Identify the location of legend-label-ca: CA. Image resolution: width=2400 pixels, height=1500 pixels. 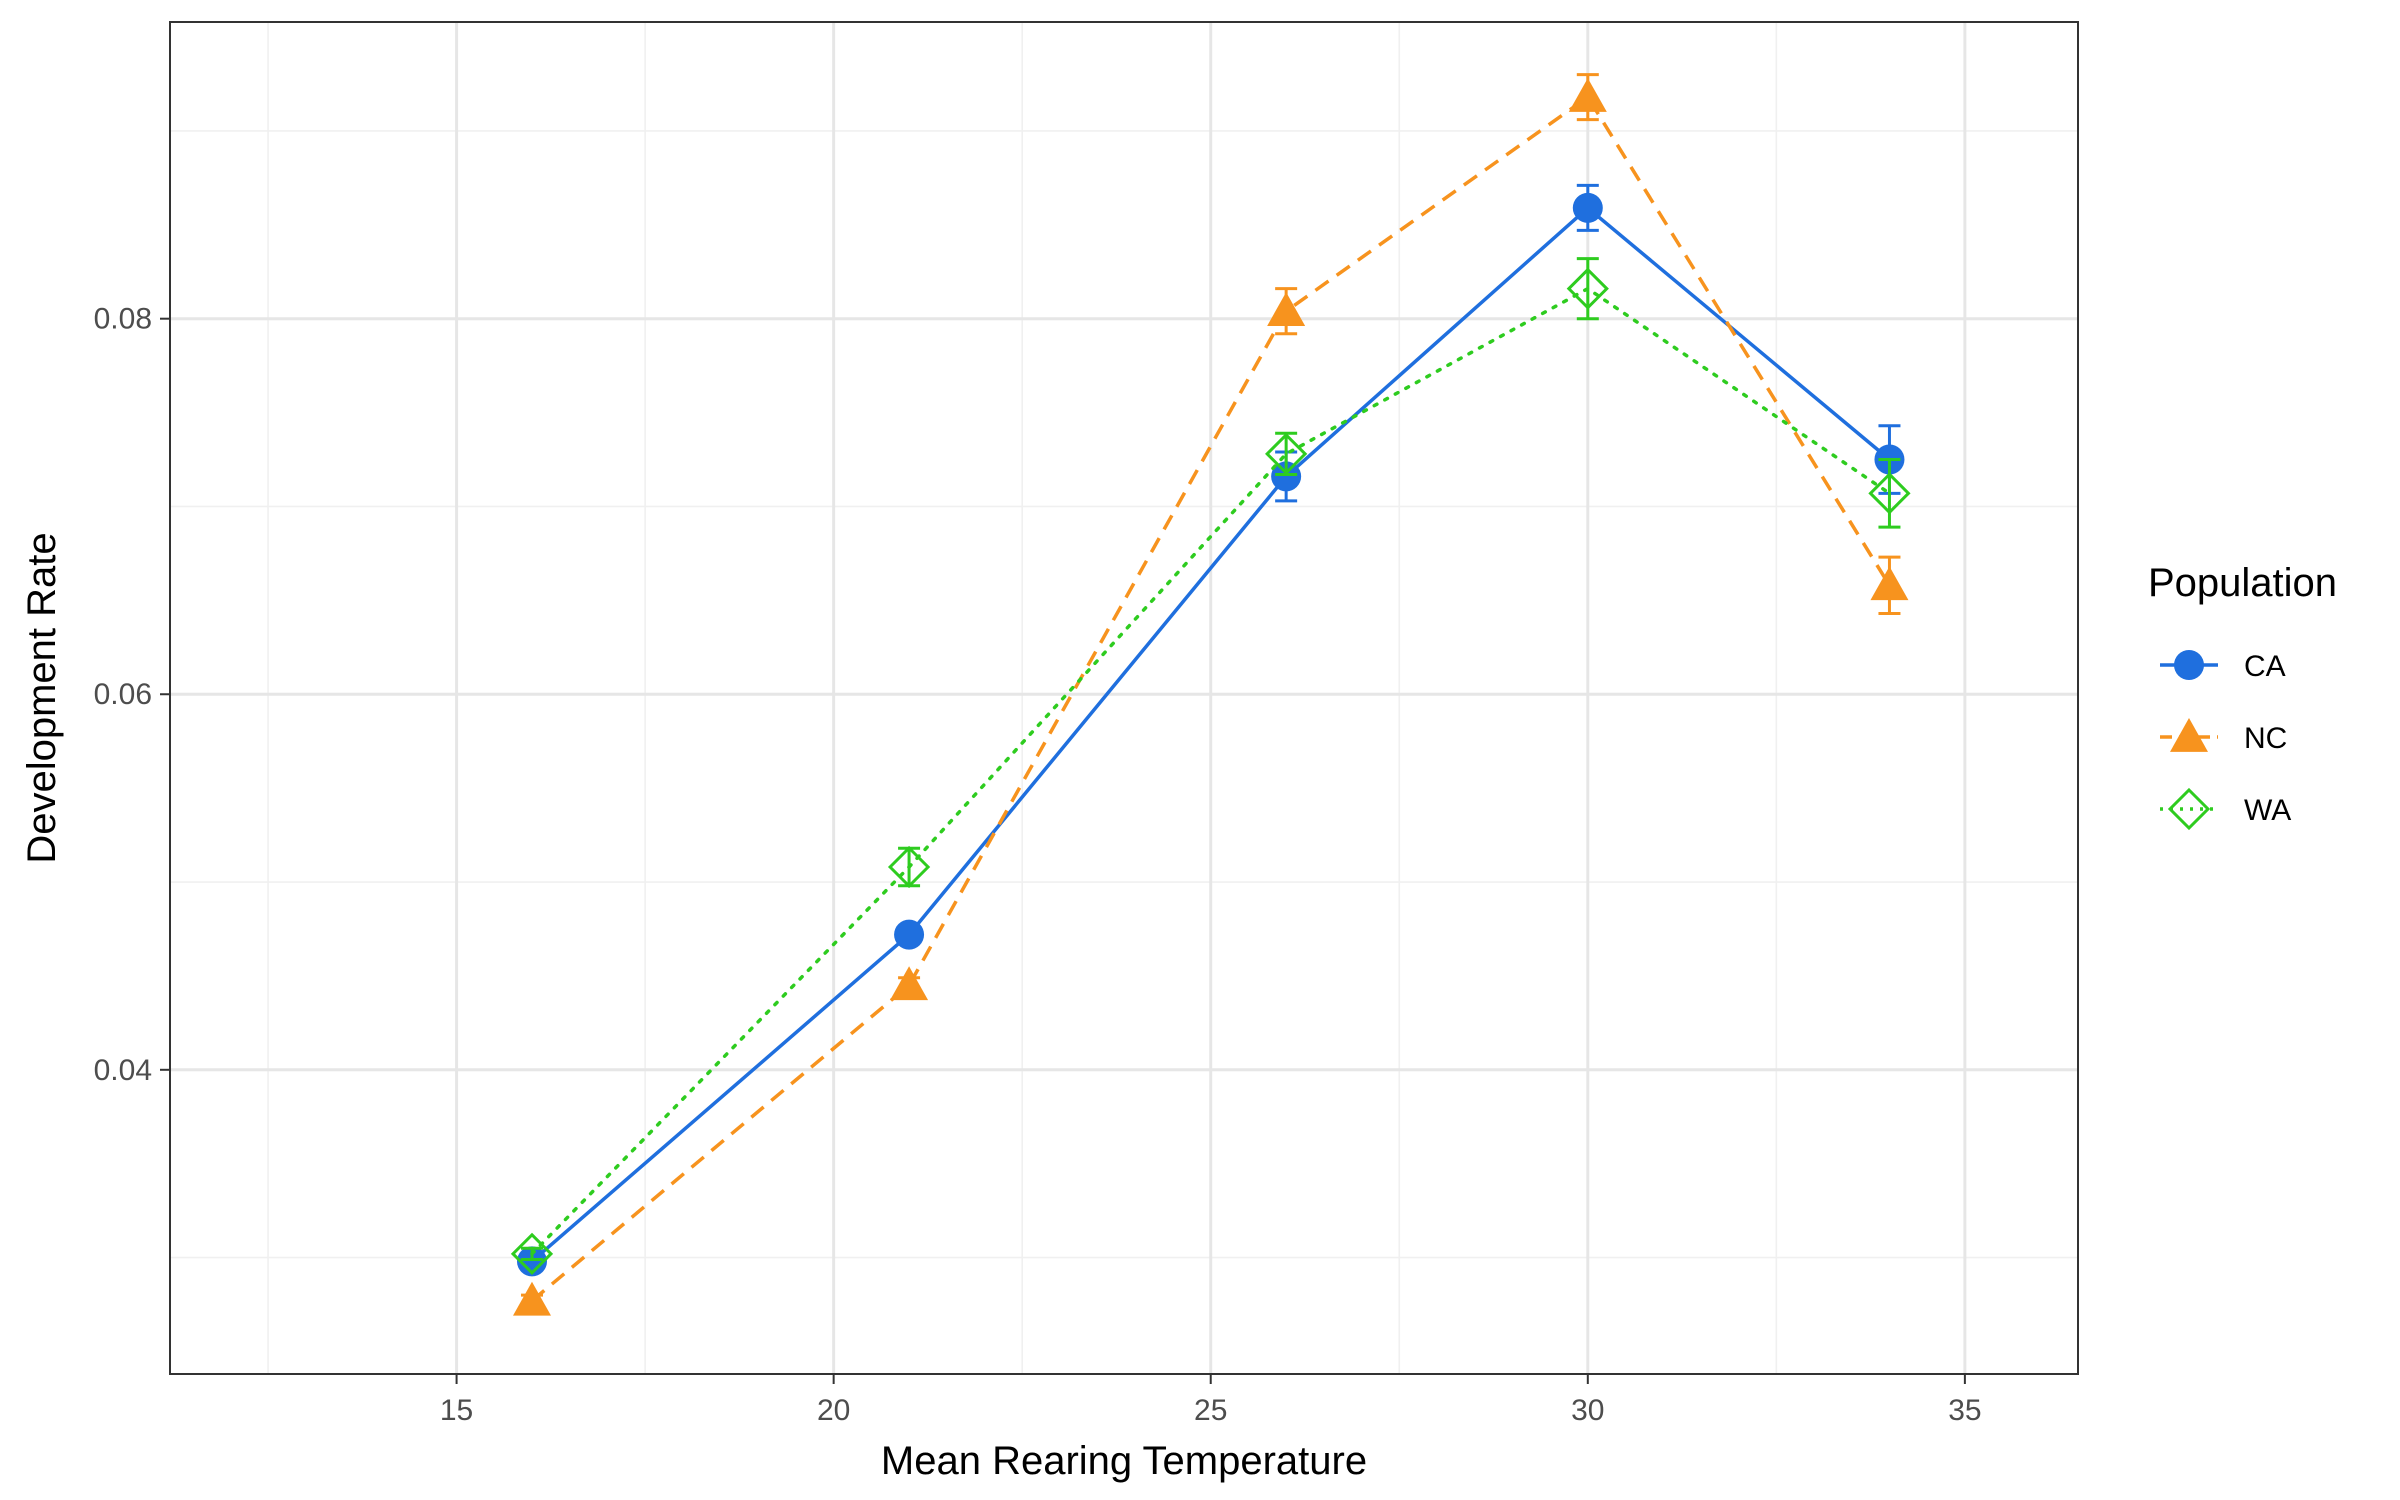
(2265, 666).